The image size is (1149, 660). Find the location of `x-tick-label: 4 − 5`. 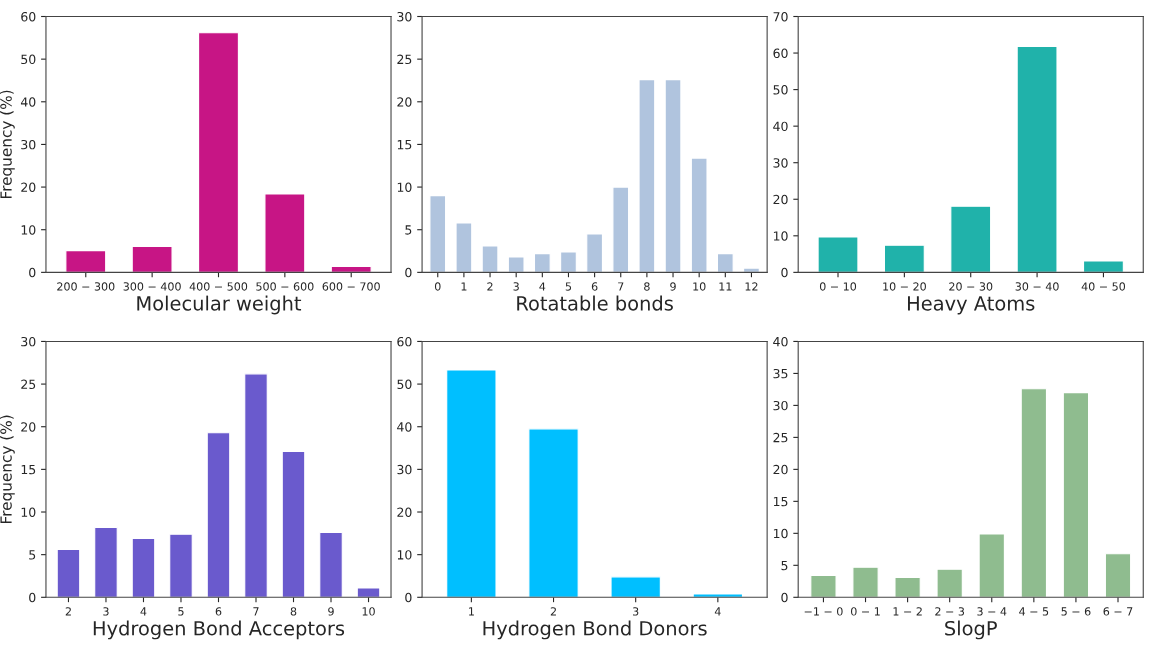

x-tick-label: 4 − 5 is located at coordinates (1034, 611).